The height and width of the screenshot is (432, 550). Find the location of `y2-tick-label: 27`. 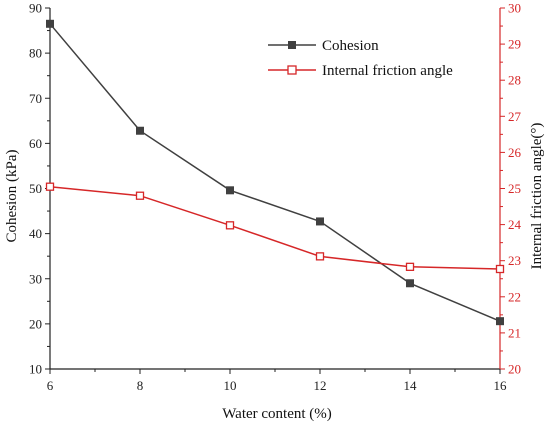

y2-tick-label: 27 is located at coordinates (515, 116).